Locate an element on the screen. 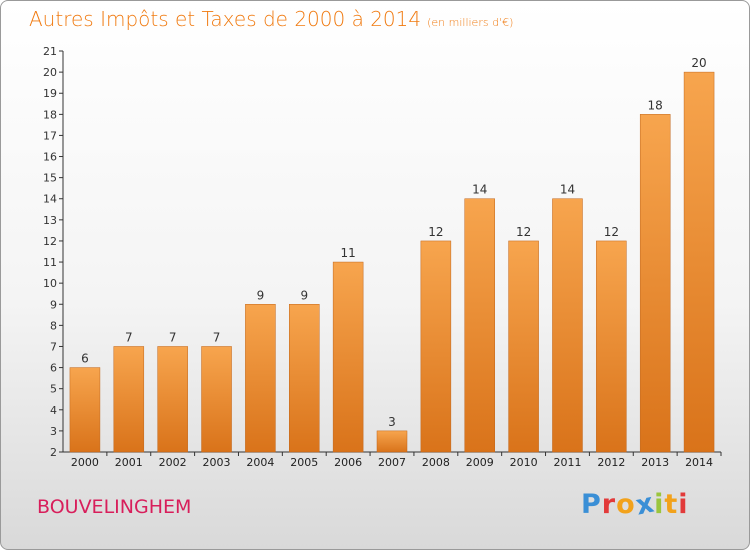 This screenshot has height=550, width=750. x-tick-label: 2013 is located at coordinates (655, 462).